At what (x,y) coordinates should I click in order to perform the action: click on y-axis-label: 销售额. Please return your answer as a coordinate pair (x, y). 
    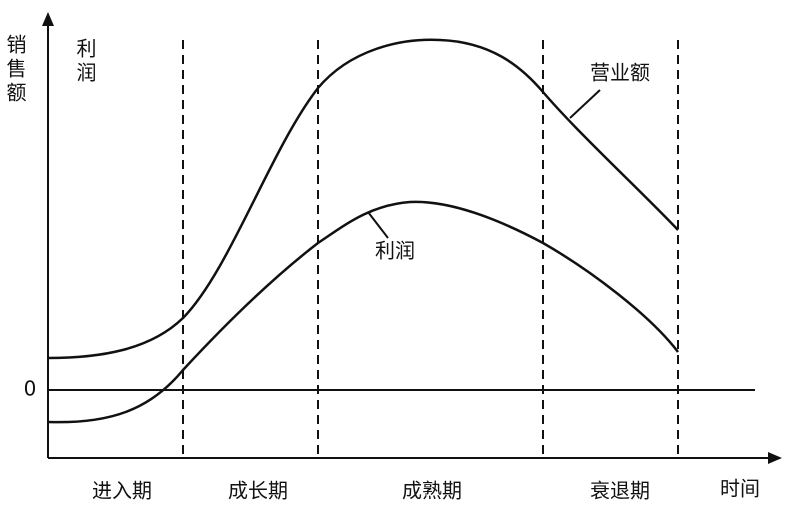
    Looking at the image, I should click on (15, 70).